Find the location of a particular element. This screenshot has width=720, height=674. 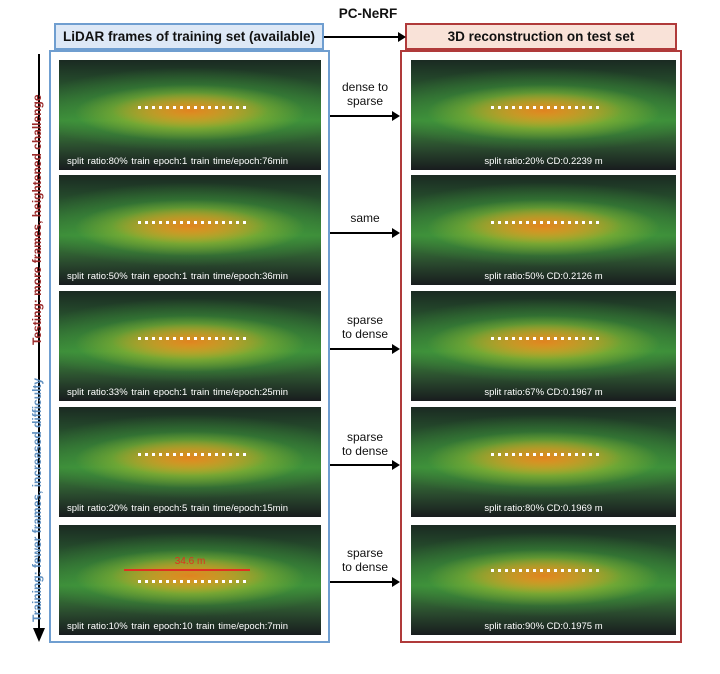

test-caption: split ratio:50% CD:0.2126 m is located at coordinates (543, 276).